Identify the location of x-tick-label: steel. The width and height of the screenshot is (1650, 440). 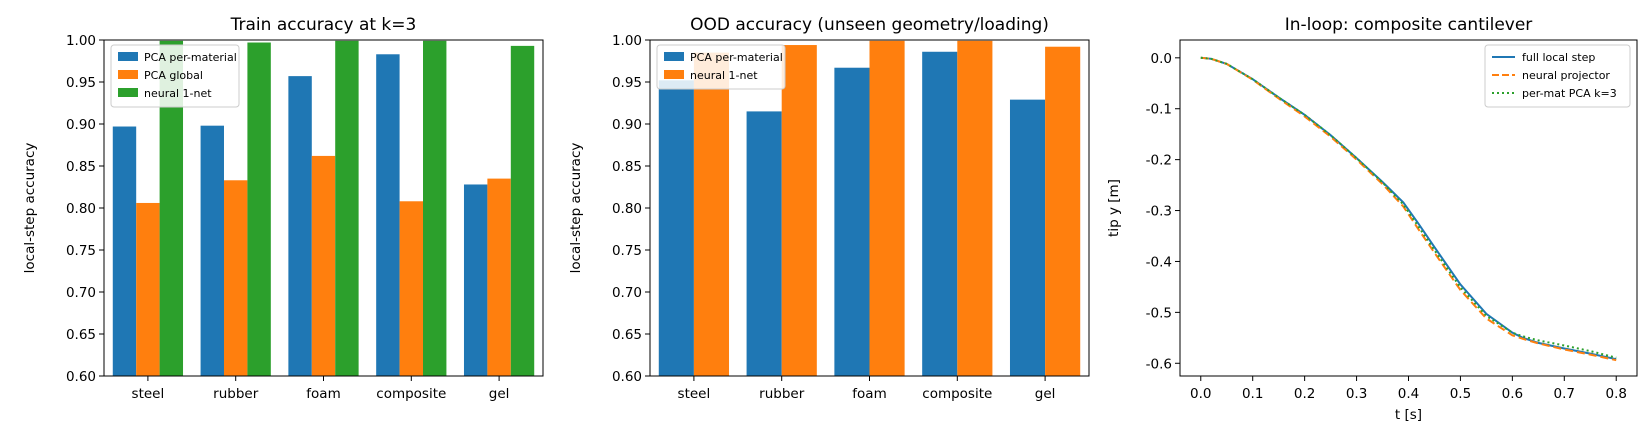
(148, 394).